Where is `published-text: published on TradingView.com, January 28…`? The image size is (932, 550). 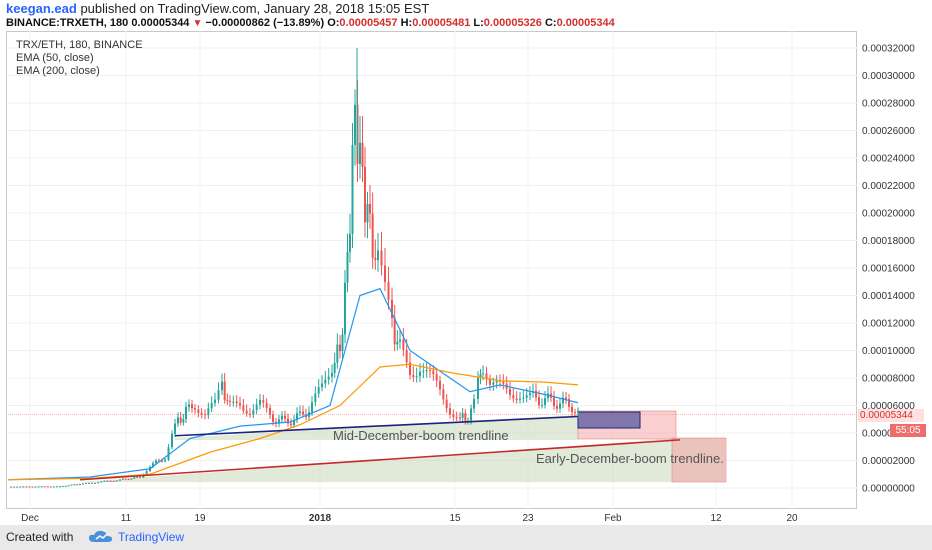 published-text: published on TradingView.com, January 28… is located at coordinates (255, 8).